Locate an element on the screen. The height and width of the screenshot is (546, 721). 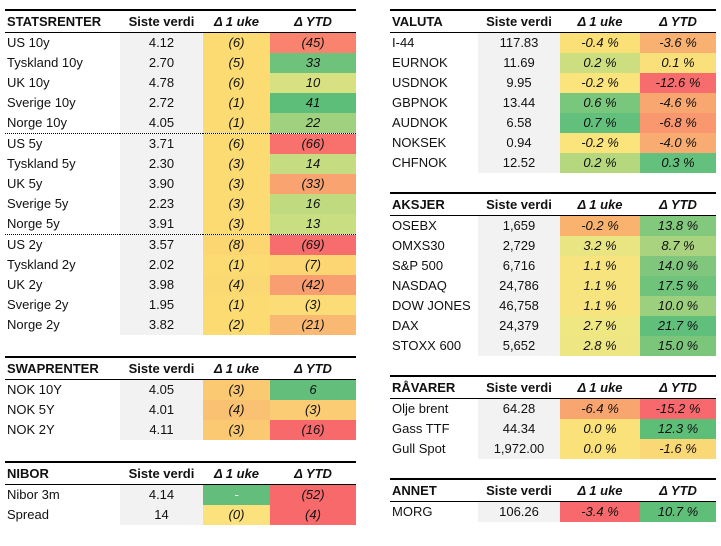
week-change-cell: 2.8 % is located at coordinates (600, 346).